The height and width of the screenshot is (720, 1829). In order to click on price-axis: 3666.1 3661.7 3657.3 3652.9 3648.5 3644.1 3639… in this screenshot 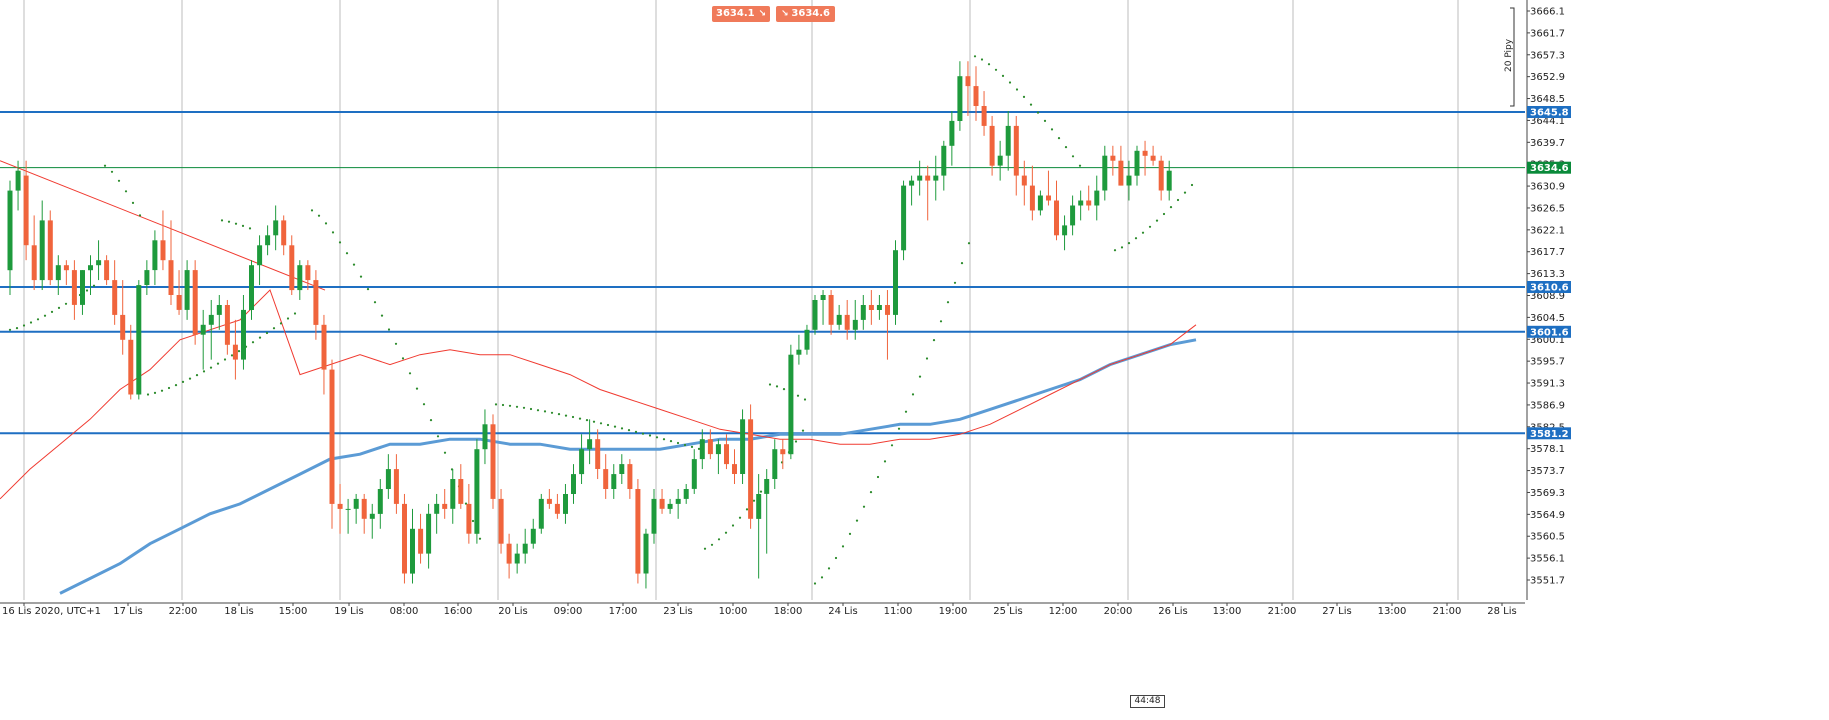, I will do `click(1534, 300)`.